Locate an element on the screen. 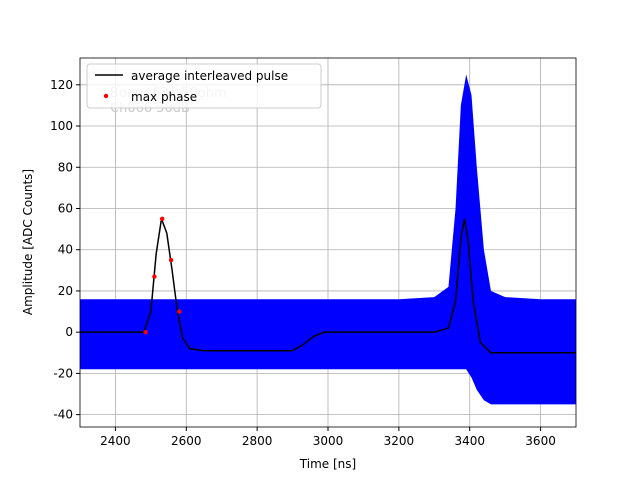 The image size is (640, 484). y-tick-label: 100 is located at coordinates (61, 126).